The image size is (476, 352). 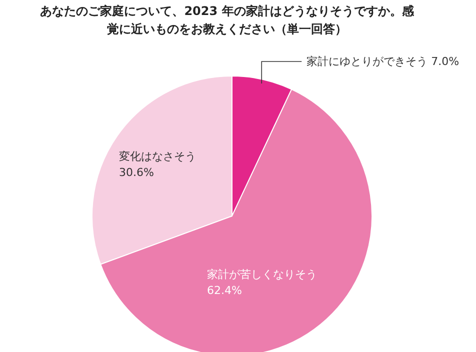 I want to click on chart-title: あなたのご家庭について、2023 年の家計はどうなりそうですか。感覚に近いものをお教えください（単一回答）, so click(x=227, y=20).